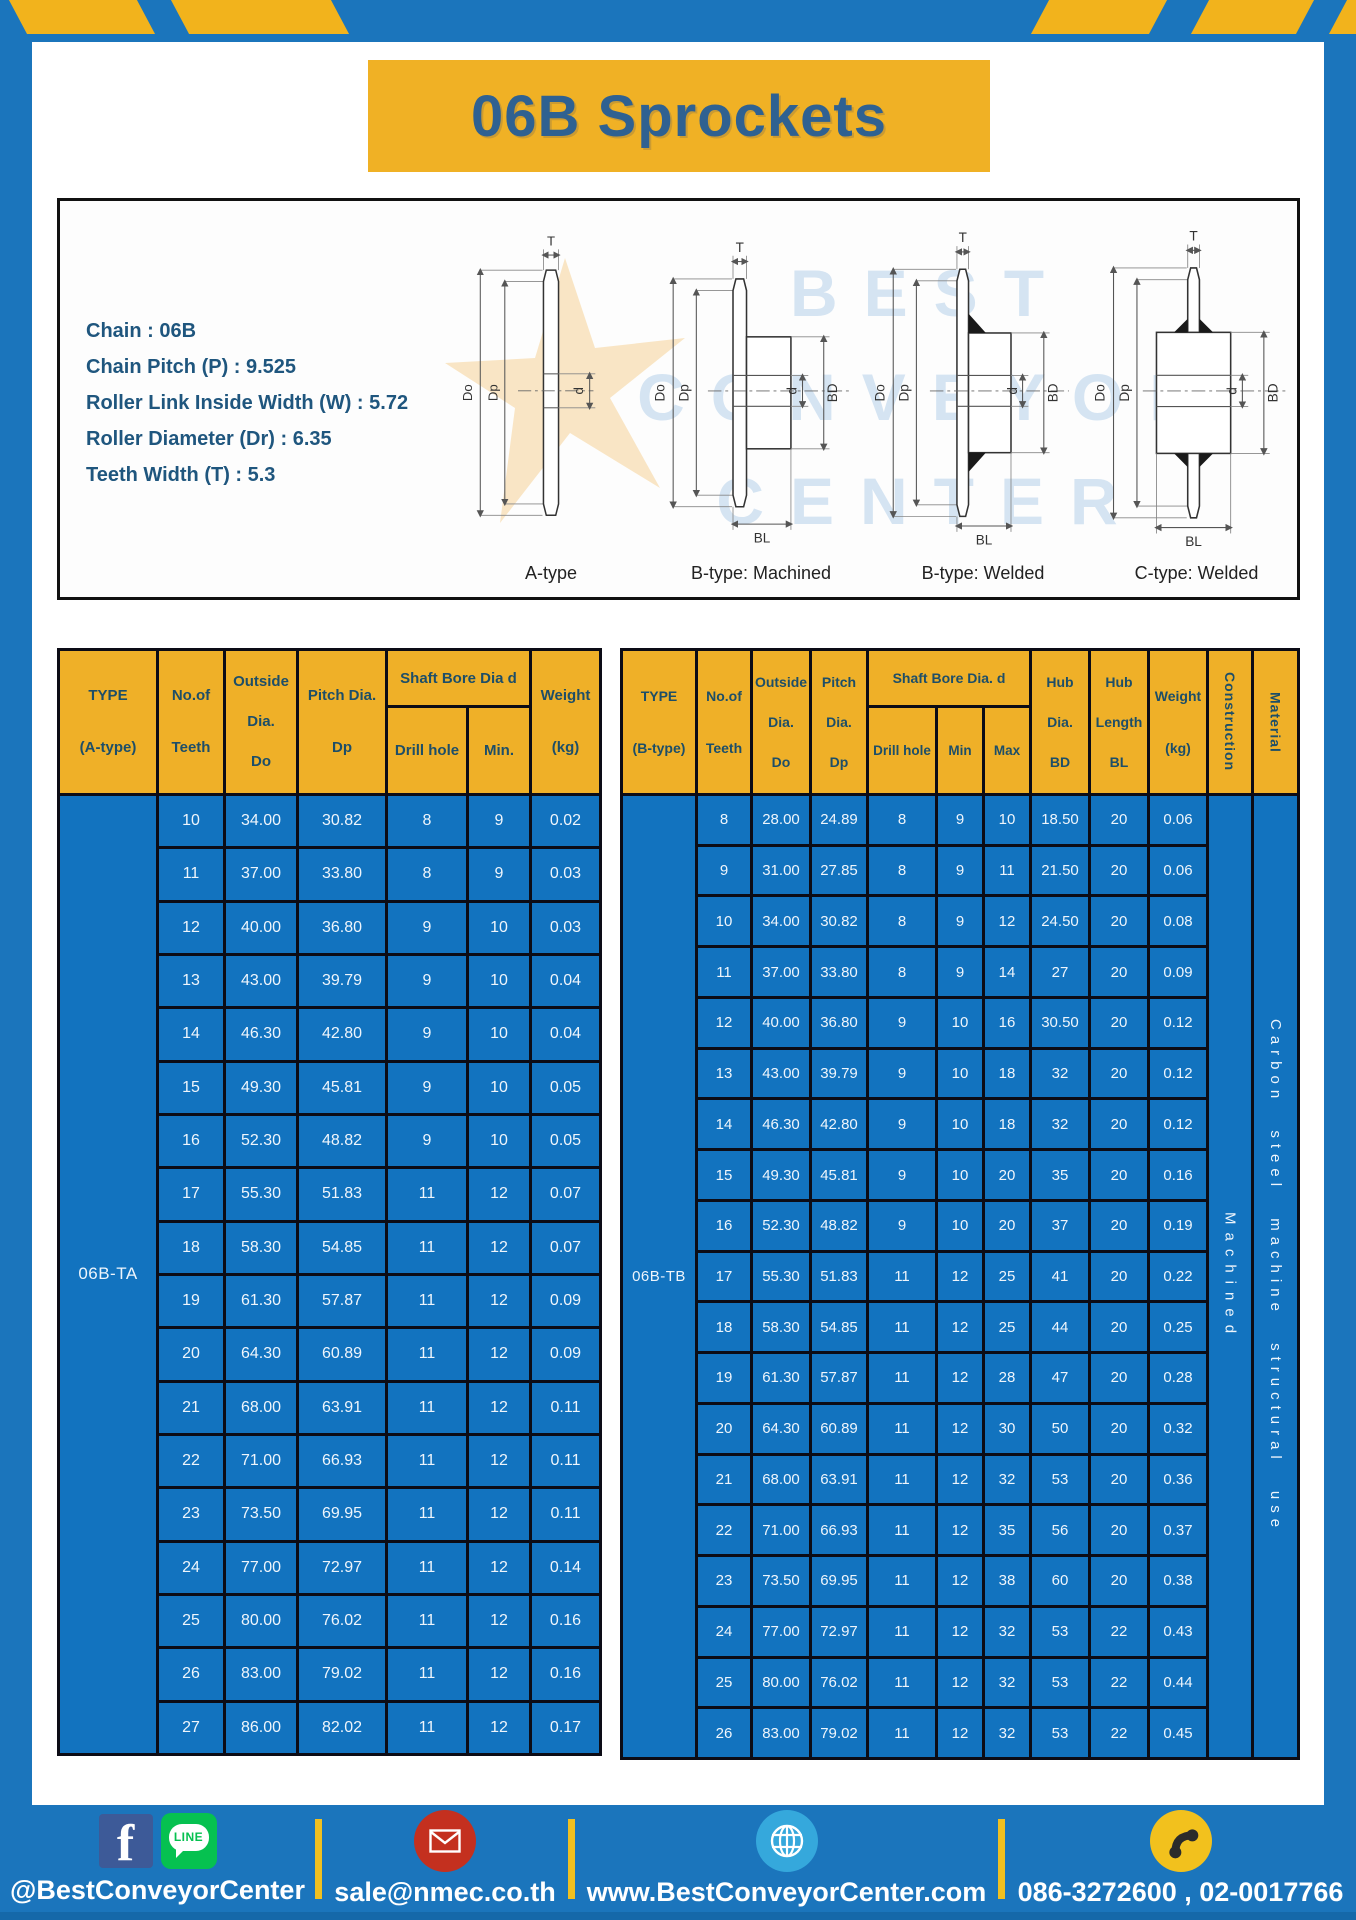  Describe the element at coordinates (781, 1631) in the screenshot. I see `table-cell: 77.00` at that location.